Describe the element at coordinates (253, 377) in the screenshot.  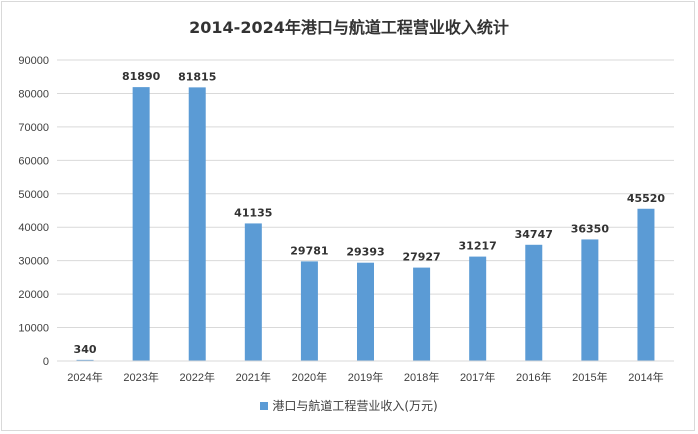
I see `x-tick-label: 2021年` at that location.